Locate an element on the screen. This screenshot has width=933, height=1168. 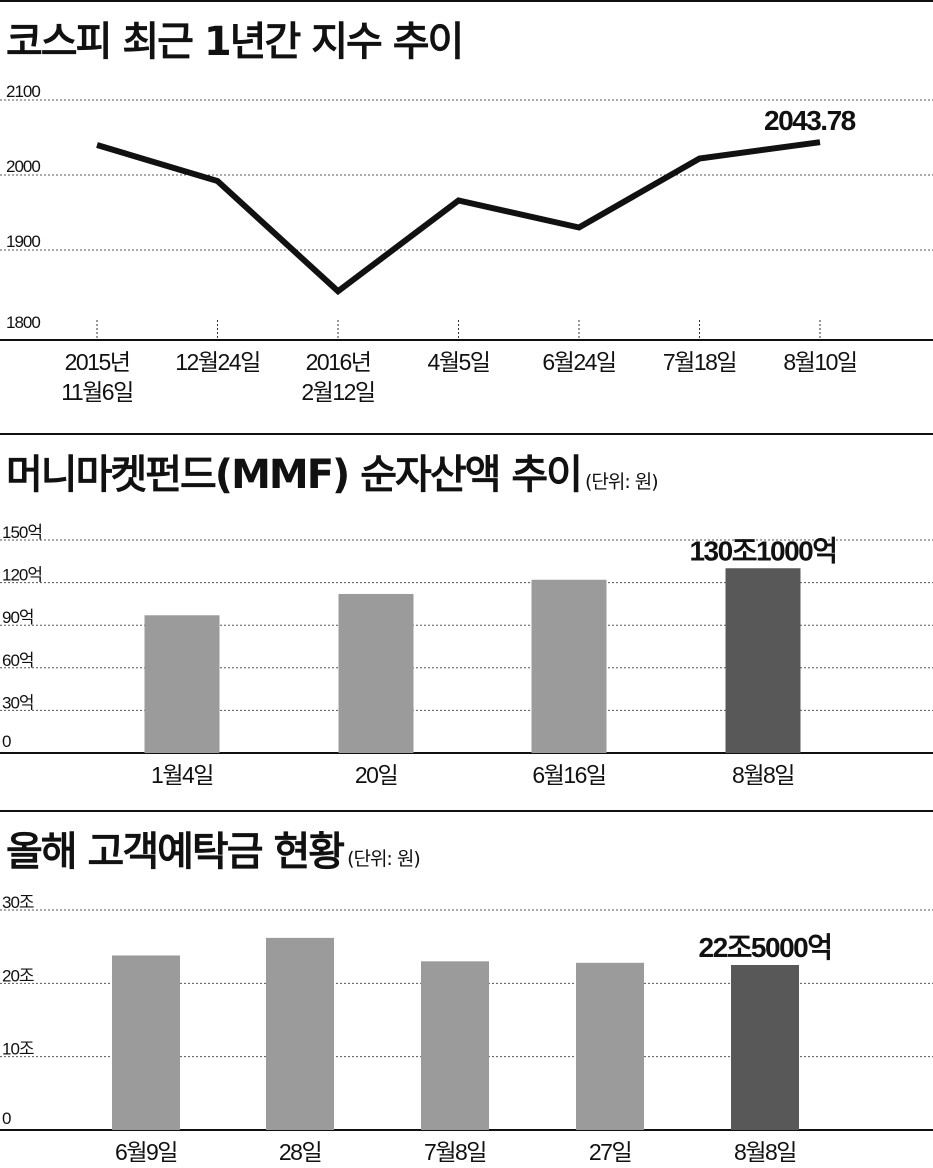
x-tick-label-line: 11월6일 is located at coordinates (97, 392).